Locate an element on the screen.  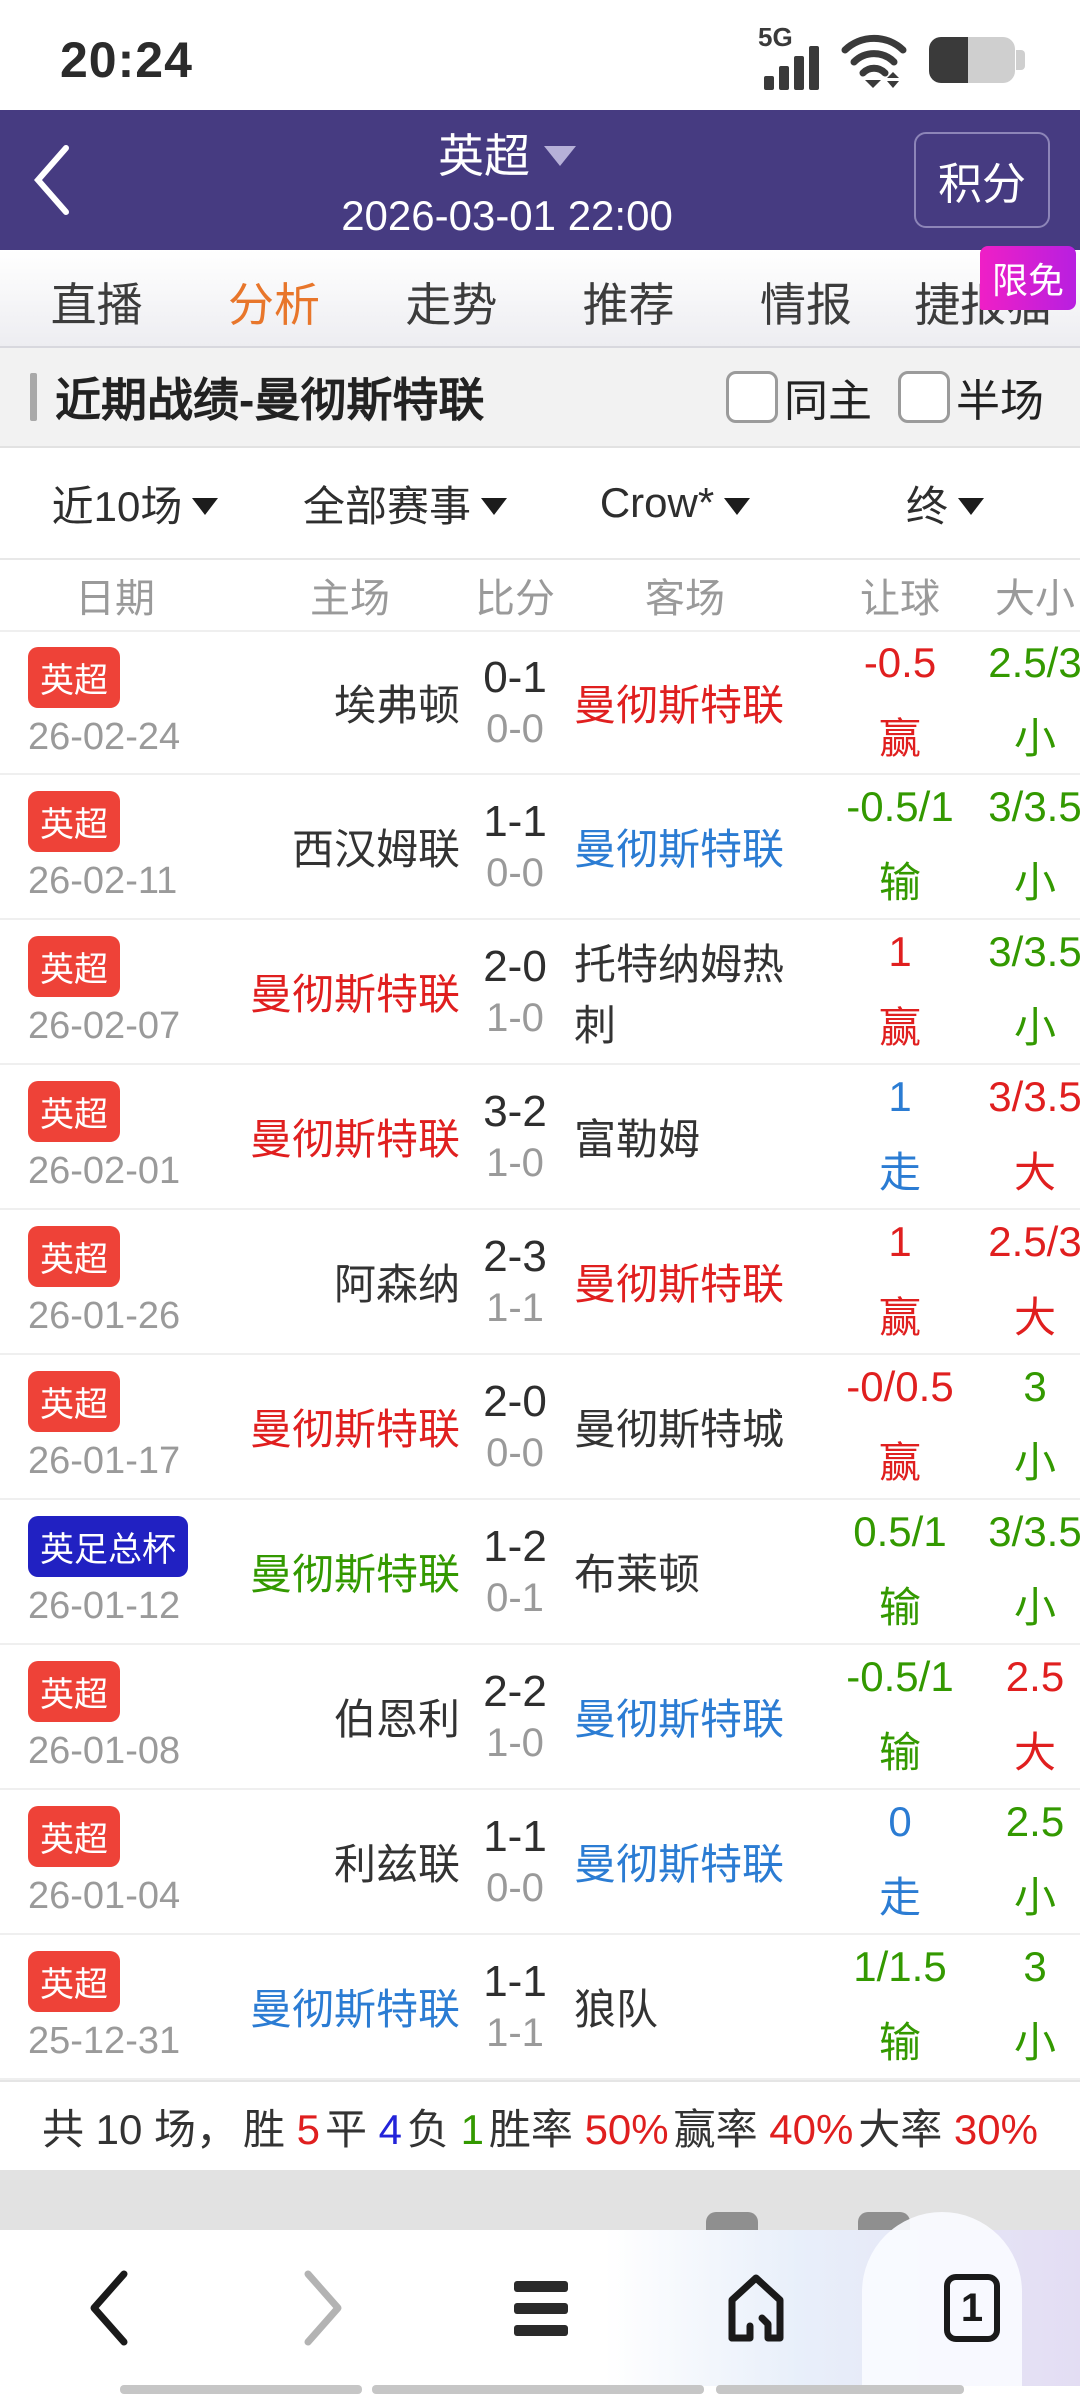
chevron-left-icon is located at coordinates (109, 2308).